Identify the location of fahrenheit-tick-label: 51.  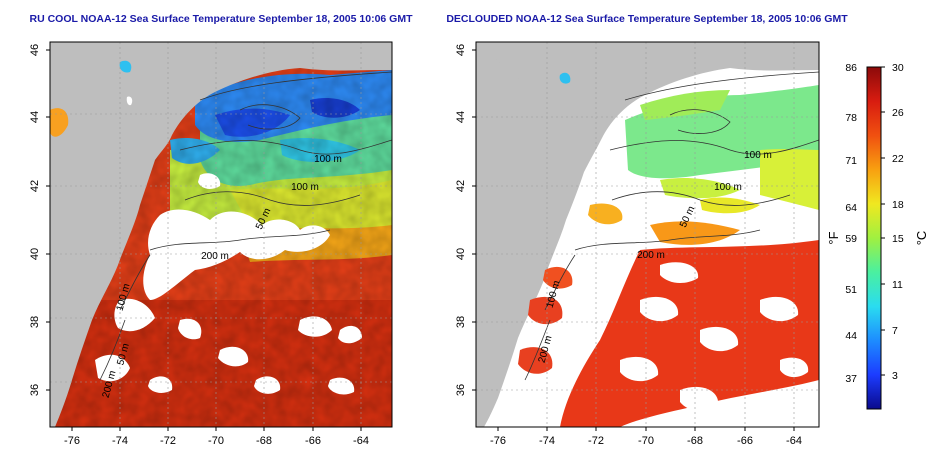
(851, 290).